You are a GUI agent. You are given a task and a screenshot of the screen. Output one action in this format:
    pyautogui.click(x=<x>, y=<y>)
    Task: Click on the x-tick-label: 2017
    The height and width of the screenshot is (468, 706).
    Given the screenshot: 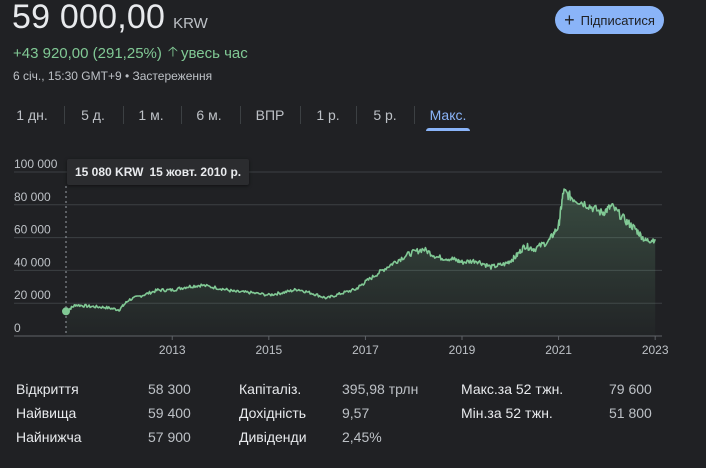 What is the action you would take?
    pyautogui.click(x=365, y=350)
    